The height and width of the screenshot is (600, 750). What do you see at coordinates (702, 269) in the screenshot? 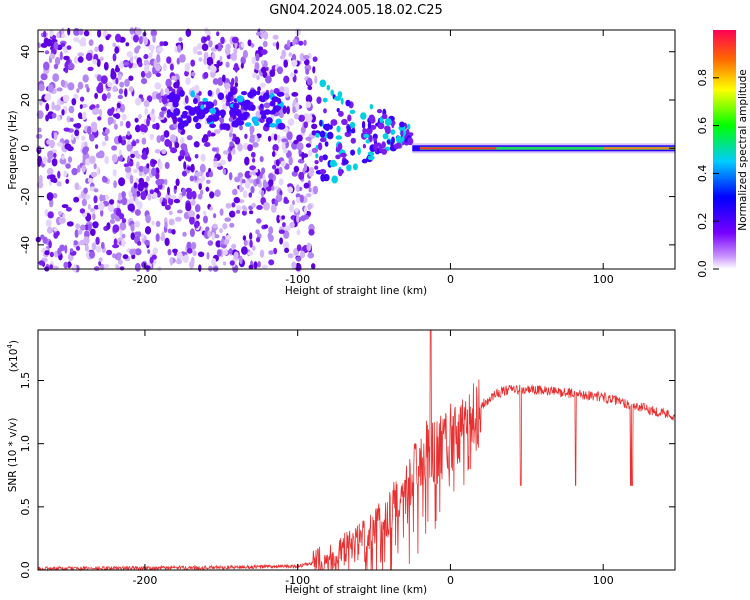
I see `colorbar-tick-label: 0.0` at bounding box center [702, 269].